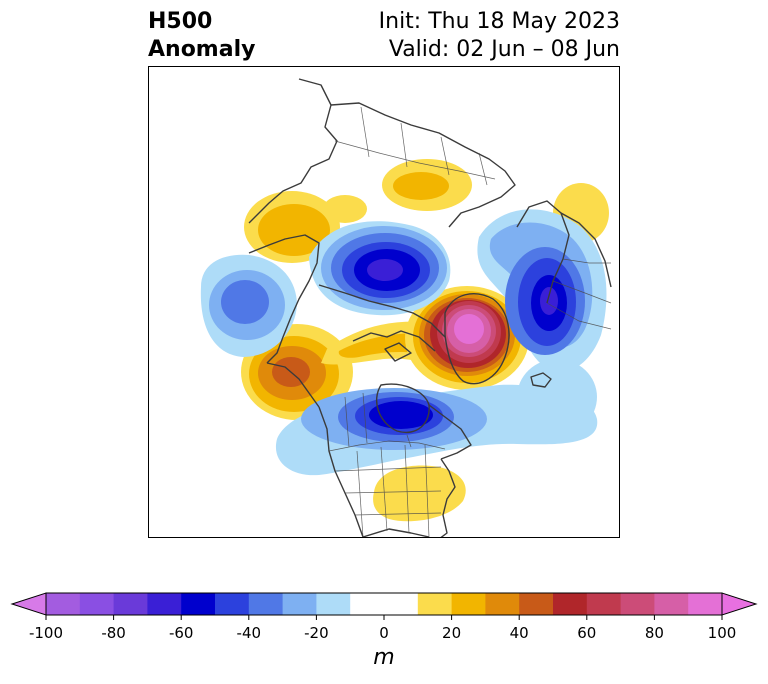 Image resolution: width=768 pixels, height=684 pixels. I want to click on colorbar-extend-low, so click(28, 604).